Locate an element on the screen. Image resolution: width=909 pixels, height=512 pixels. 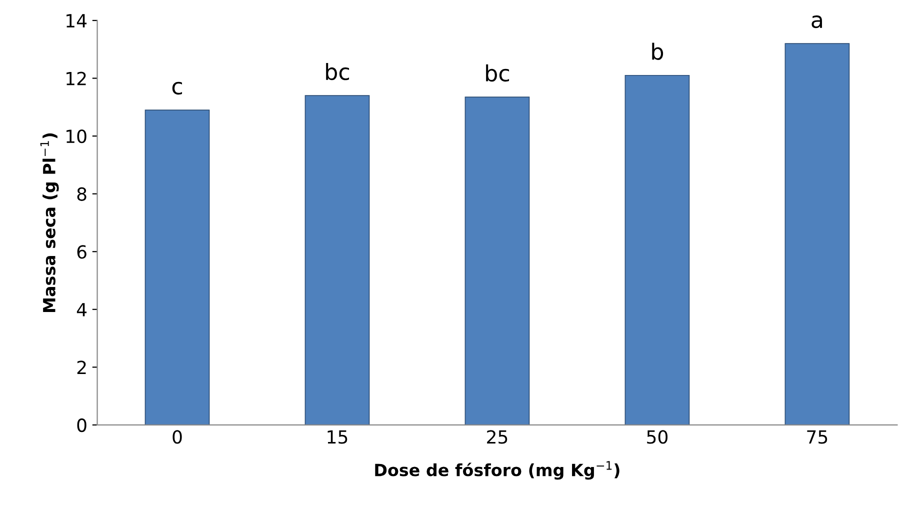
x-tick-label: 0 is located at coordinates (177, 437).